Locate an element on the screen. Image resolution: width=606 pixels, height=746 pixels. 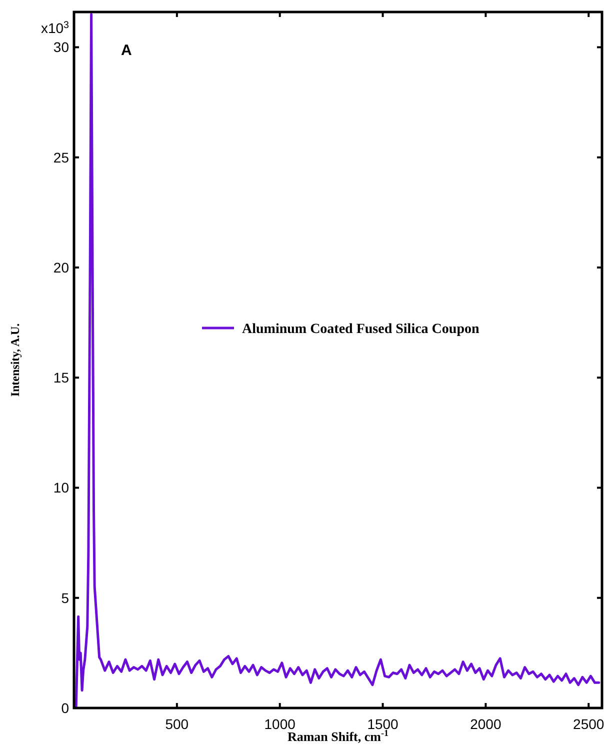
y-tick-label: 20 is located at coordinates (61, 267).